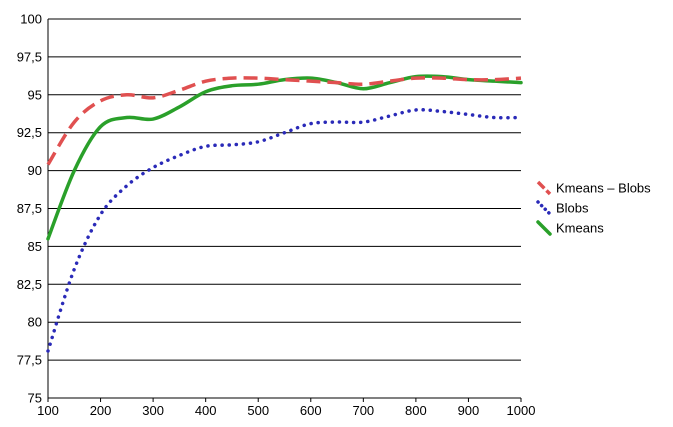  I want to click on y-tick-label: 97,5, so click(29, 56).